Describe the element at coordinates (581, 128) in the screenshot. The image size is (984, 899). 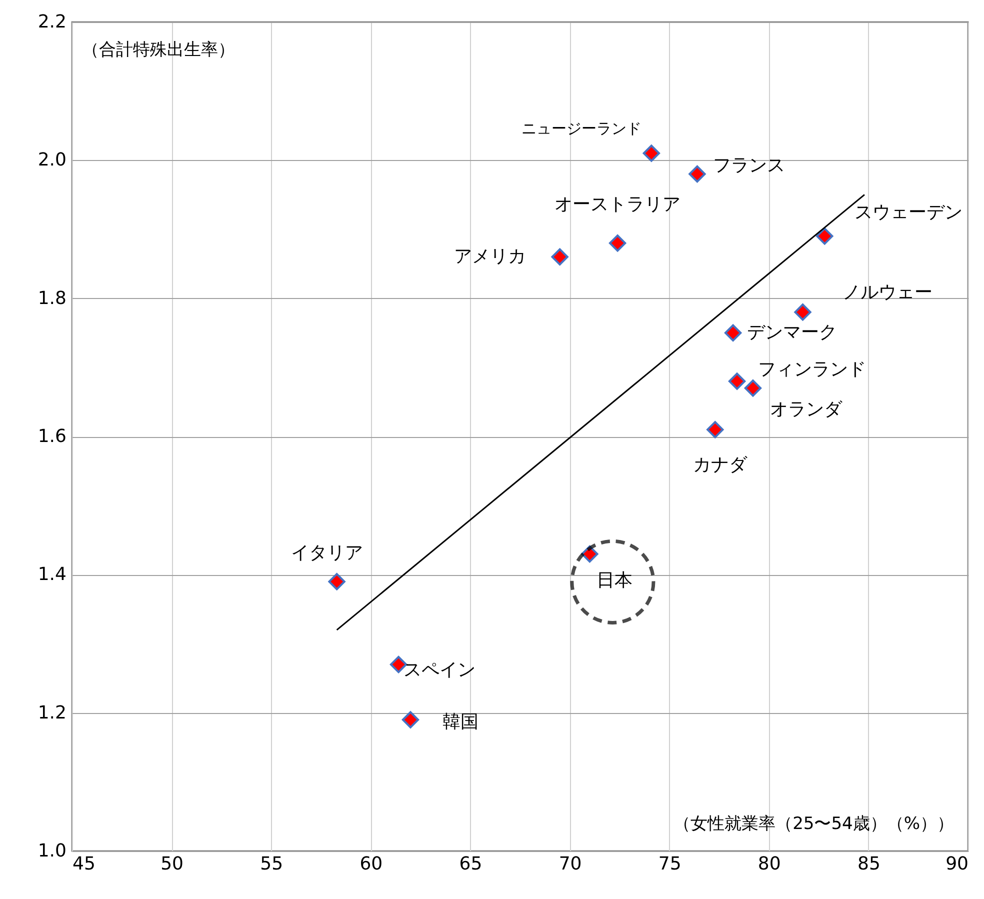
I see `annotation: ニュージーランド` at that location.